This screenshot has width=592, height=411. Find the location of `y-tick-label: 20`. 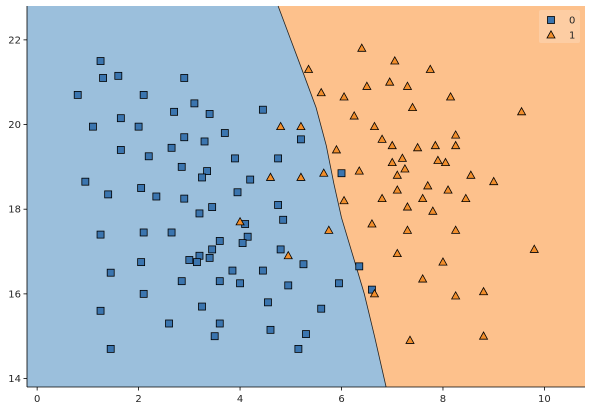

y-tick-label: 20 is located at coordinates (14, 125).